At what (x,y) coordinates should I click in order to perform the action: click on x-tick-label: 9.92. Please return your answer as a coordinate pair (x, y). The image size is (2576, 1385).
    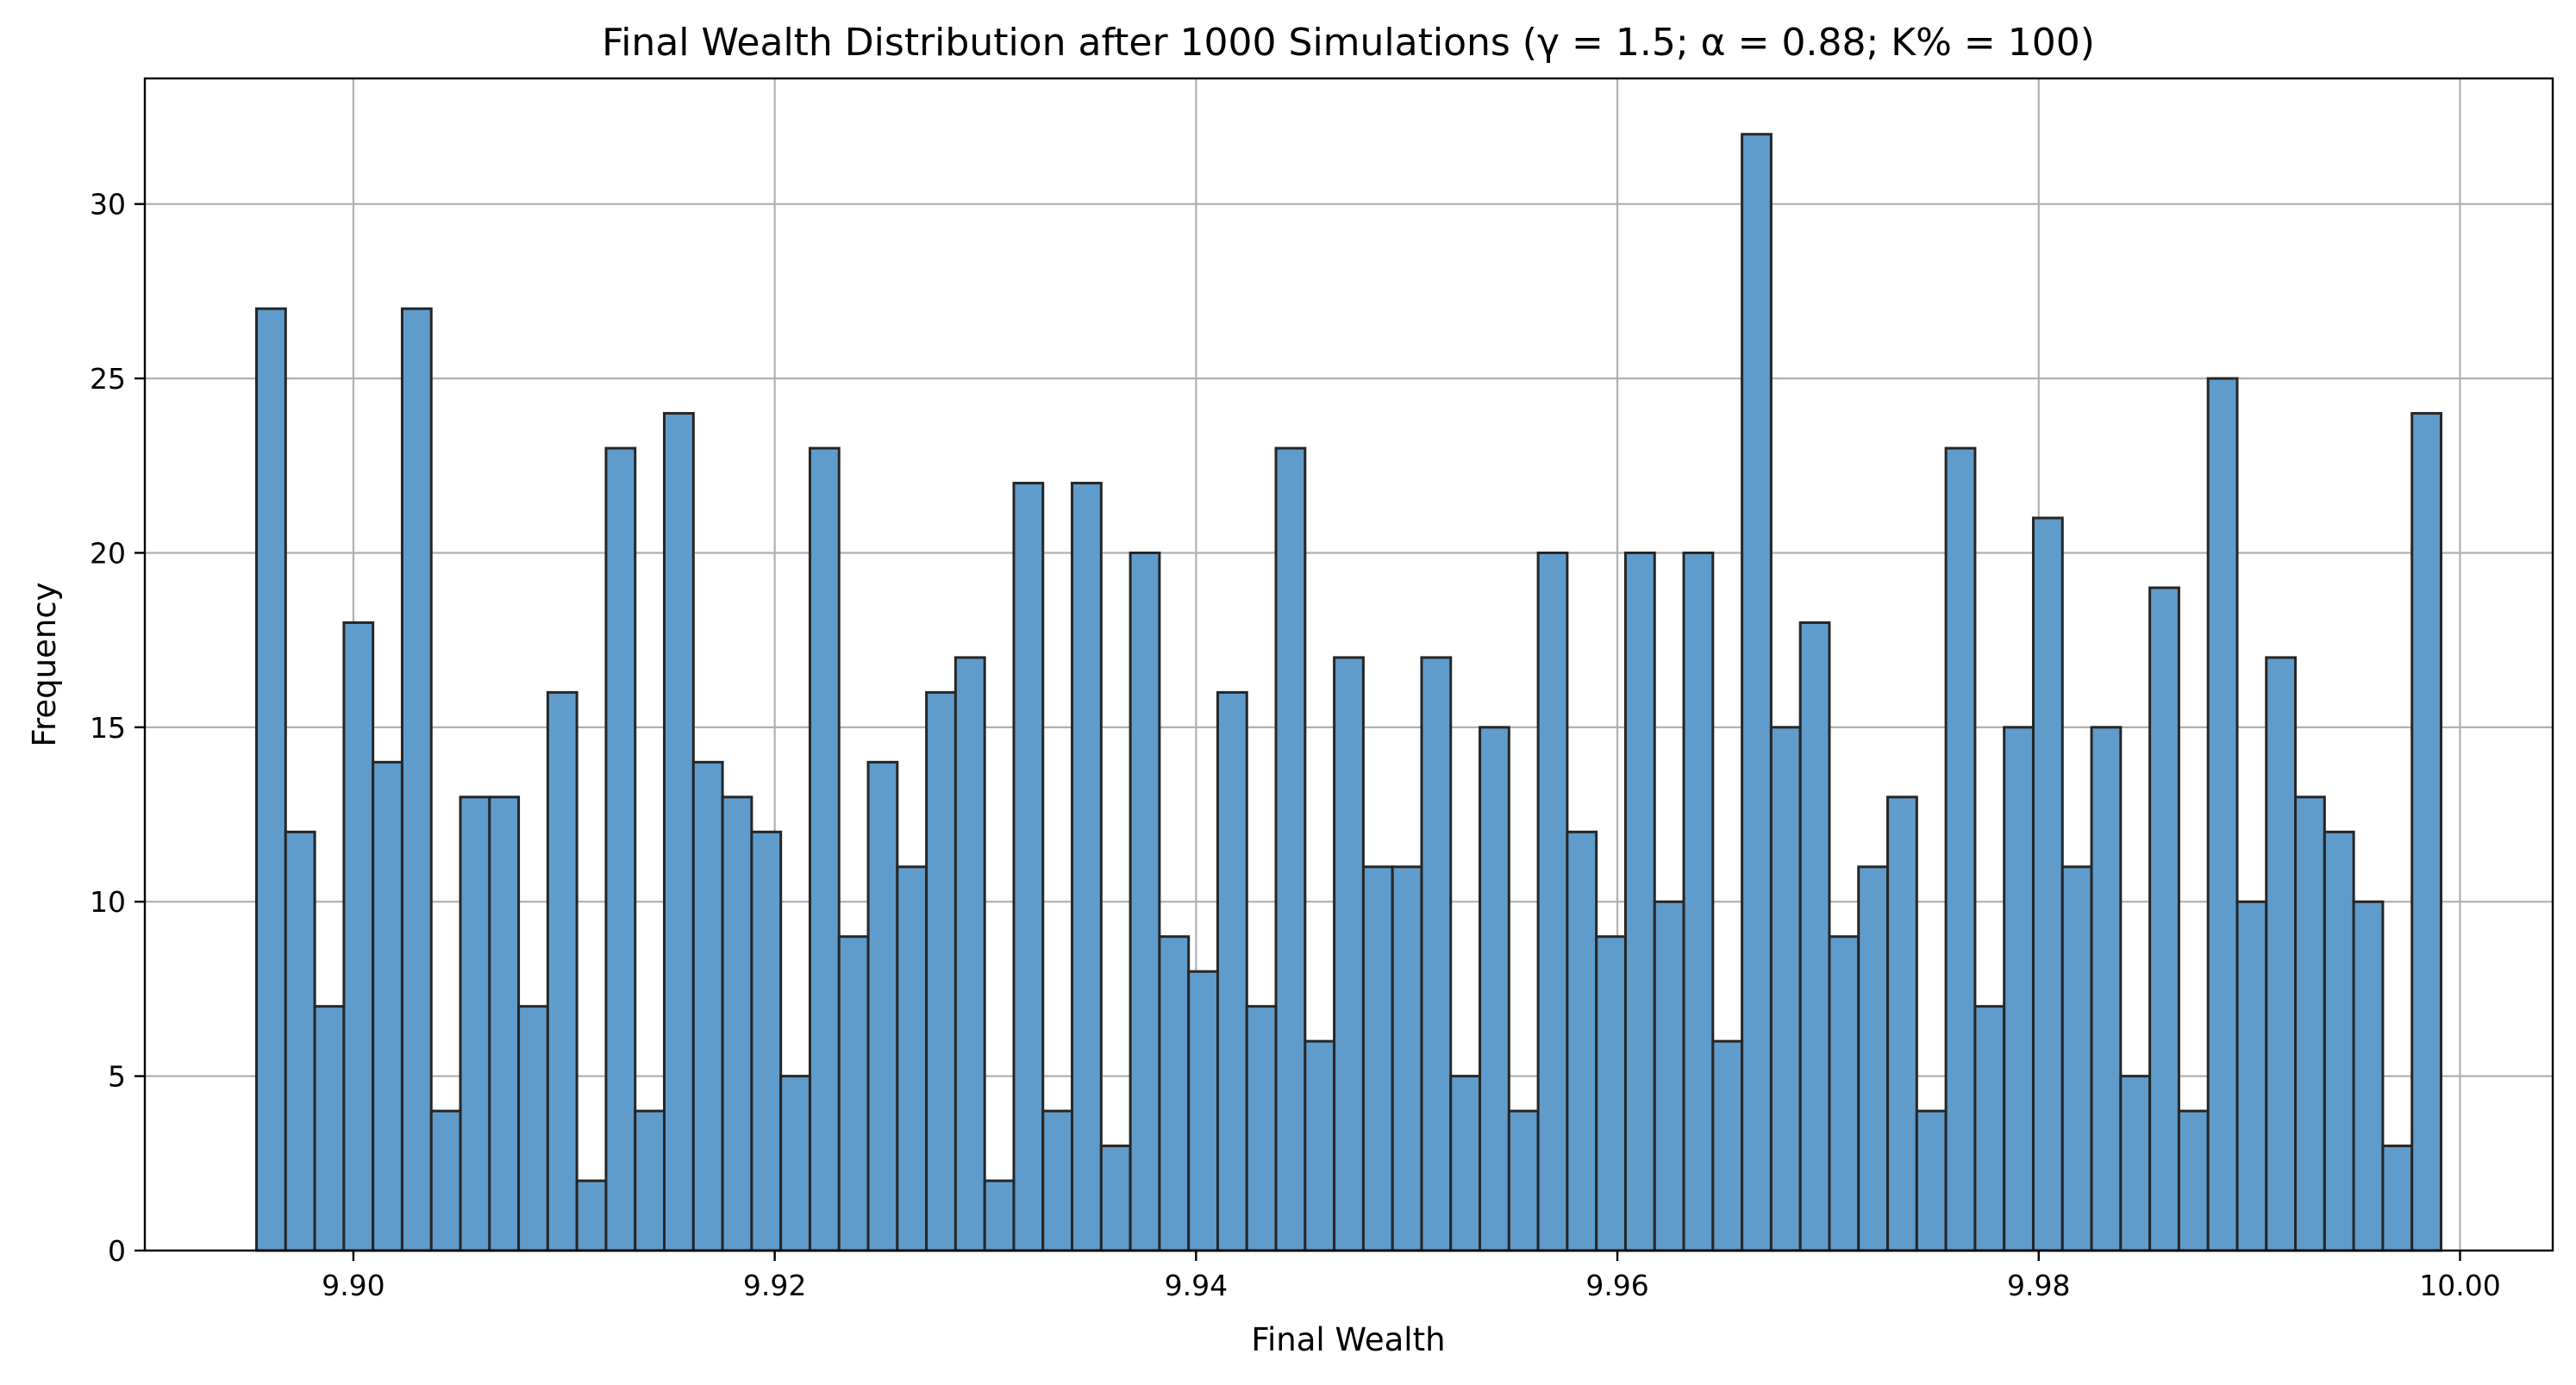
    Looking at the image, I should click on (775, 1285).